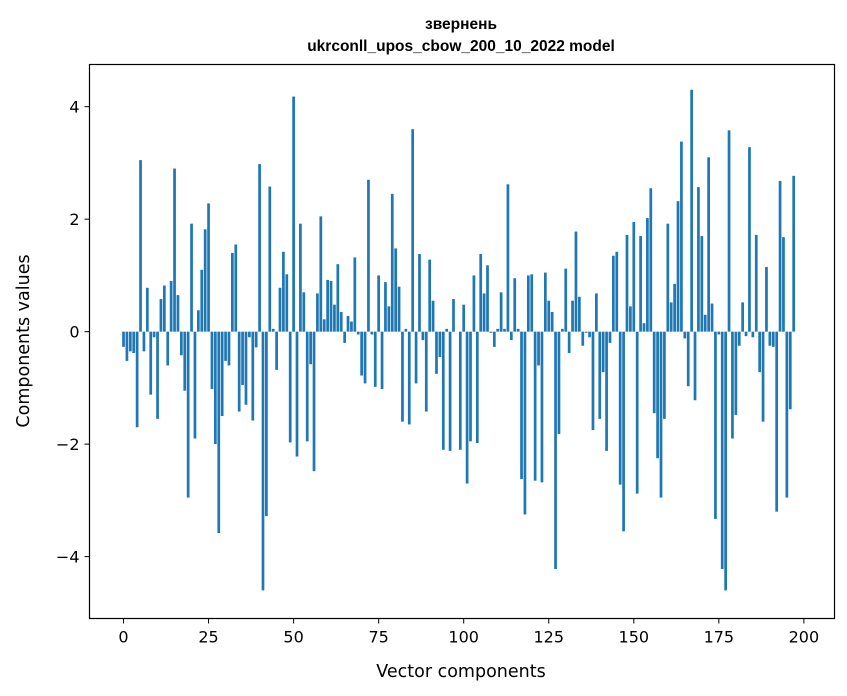  Describe the element at coordinates (463, 637) in the screenshot. I see `x-tick-label: 100` at that location.